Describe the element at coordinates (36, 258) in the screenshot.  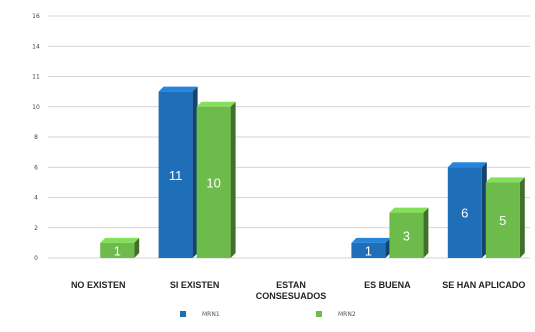
I see `y-tick-label: 0` at that location.